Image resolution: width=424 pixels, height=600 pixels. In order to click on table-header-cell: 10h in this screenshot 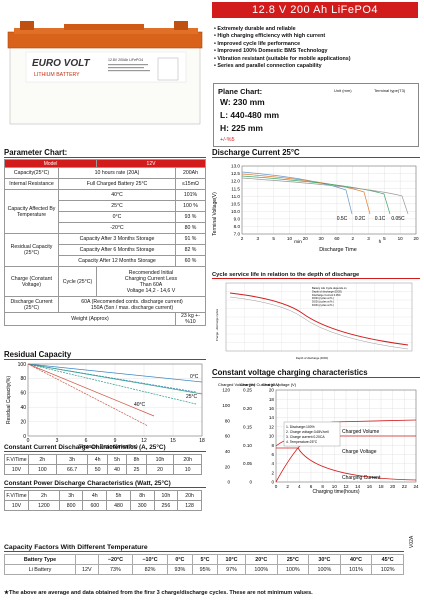, I will do `click(166, 496)`.